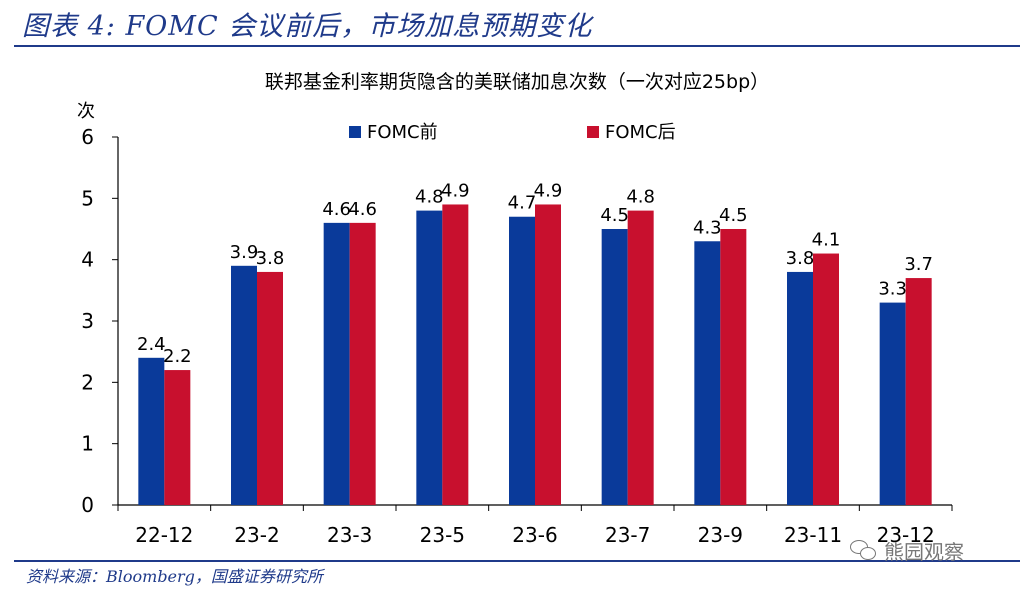  I want to click on y-tick-label: 3, so click(87, 321).